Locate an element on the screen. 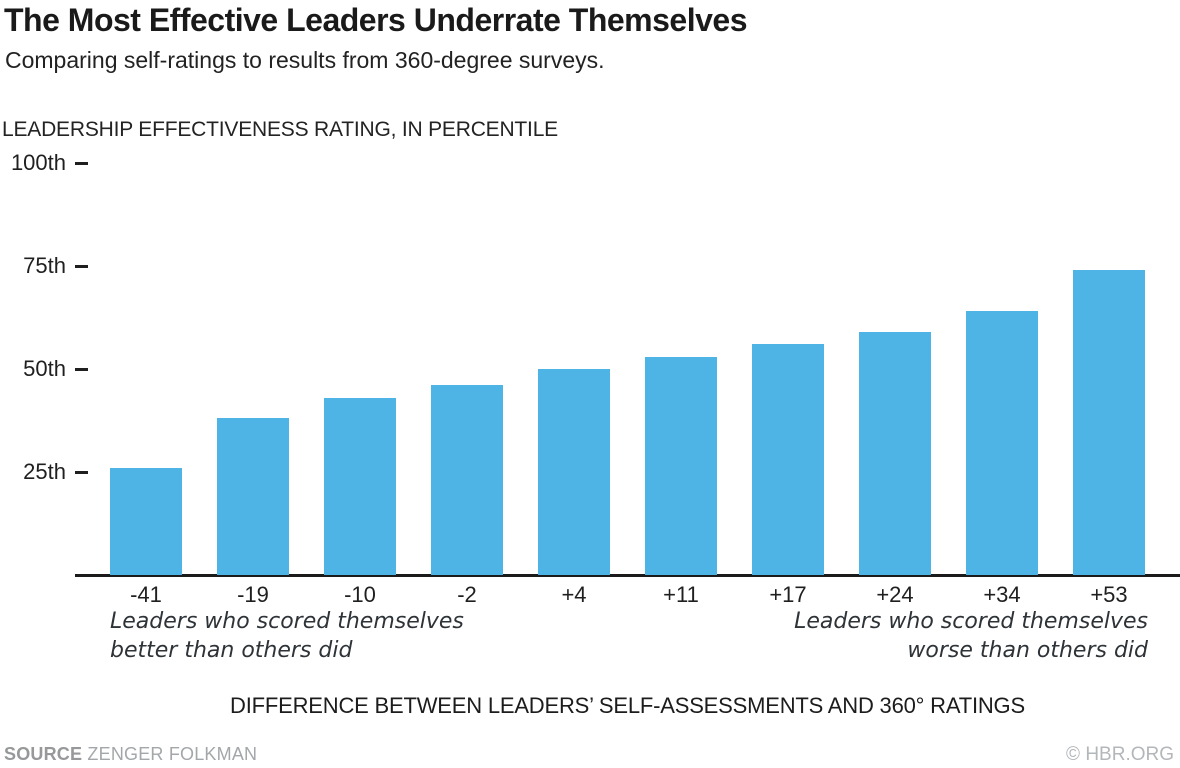 The height and width of the screenshot is (768, 1180). x-tick-label-+53: +53 is located at coordinates (1109, 594).